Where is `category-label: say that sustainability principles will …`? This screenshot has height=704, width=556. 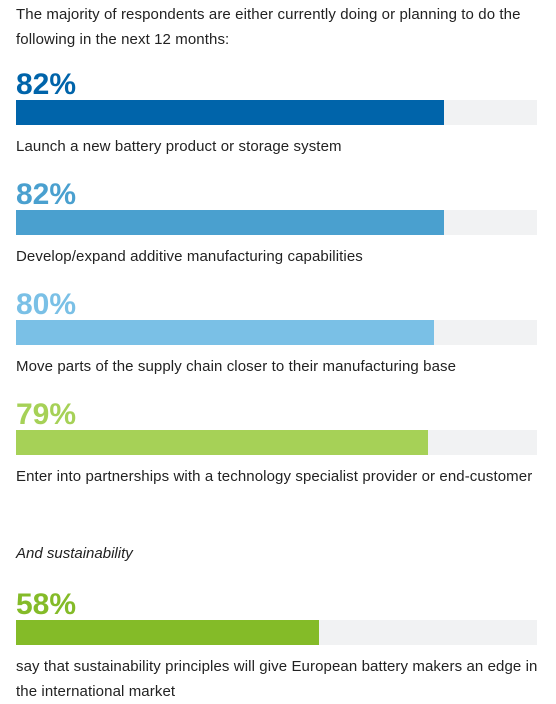
category-label: say that sustainability principles will … is located at coordinates (277, 679).